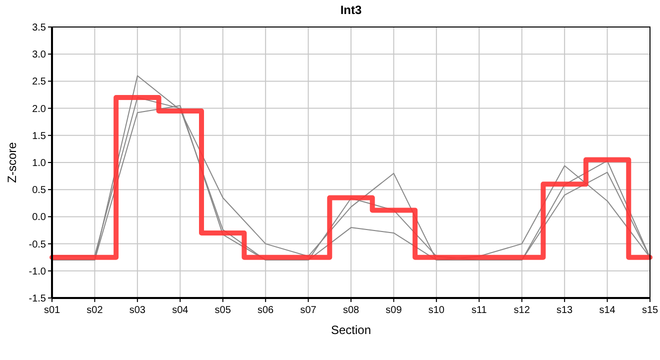  I want to click on y-tick-label: 0.5, so click(39, 190).